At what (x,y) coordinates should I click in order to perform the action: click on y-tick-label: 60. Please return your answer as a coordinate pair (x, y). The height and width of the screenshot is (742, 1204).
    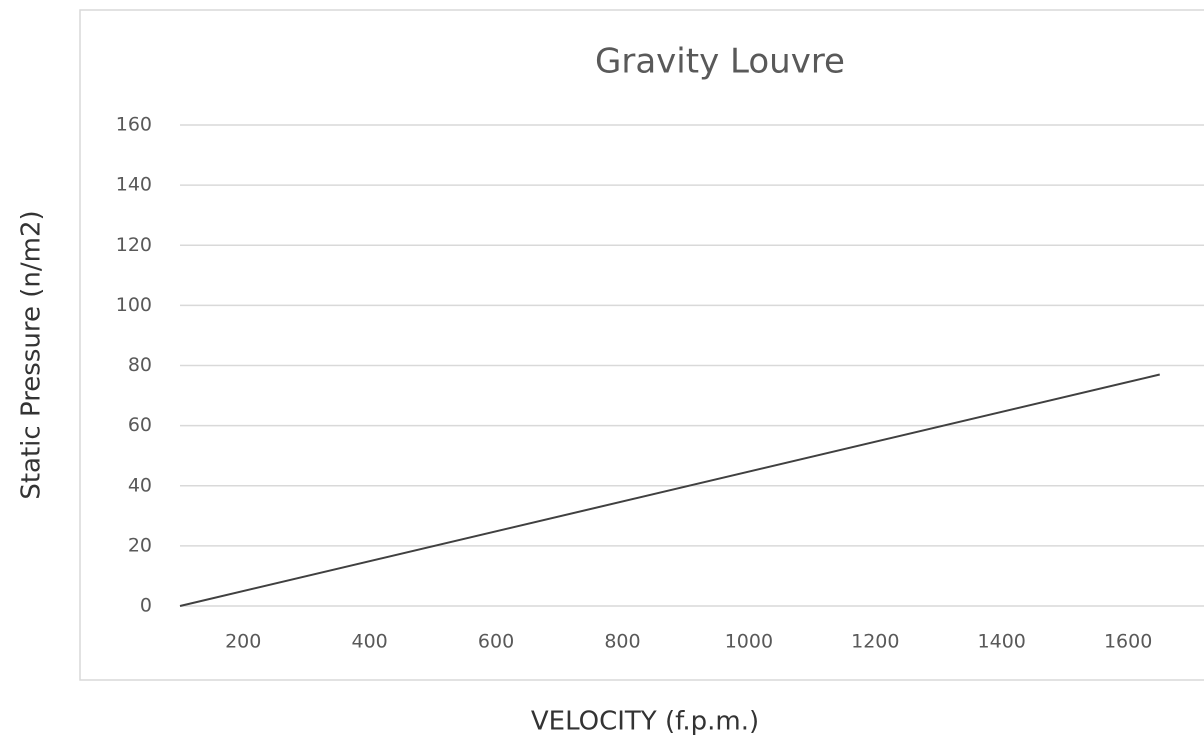
    Looking at the image, I should click on (140, 425).